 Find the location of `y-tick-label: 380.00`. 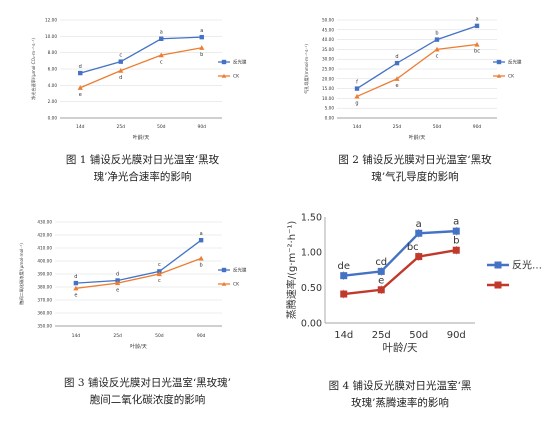

y-tick-label: 380.00 is located at coordinates (44, 286).